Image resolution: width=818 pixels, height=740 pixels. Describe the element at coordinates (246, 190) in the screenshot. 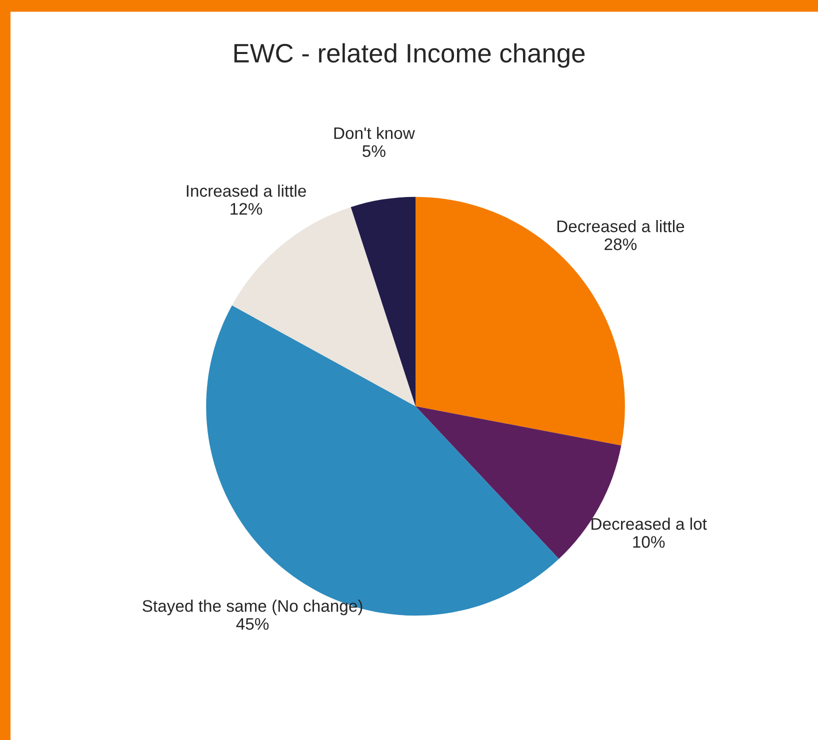

I see `slice-label: Increased a little` at that location.